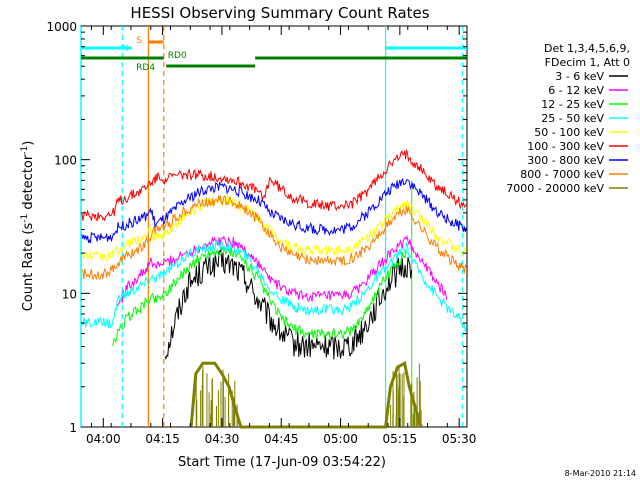  Describe the element at coordinates (600, 473) in the screenshot. I see `footer-date: 8-Mar-2010 21:14` at that location.